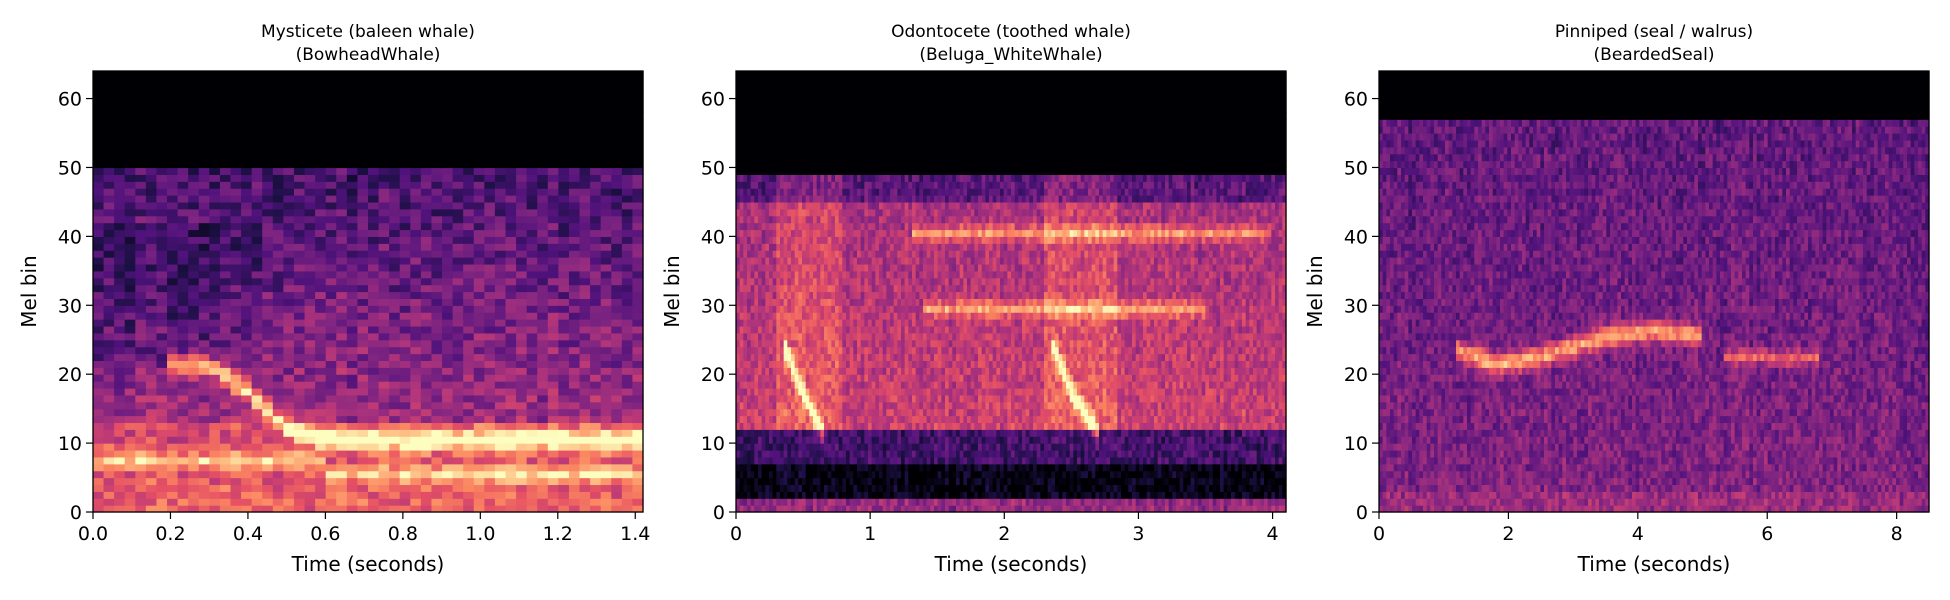  What do you see at coordinates (70, 444) in the screenshot?
I see `y-tick-label: 10` at bounding box center [70, 444].